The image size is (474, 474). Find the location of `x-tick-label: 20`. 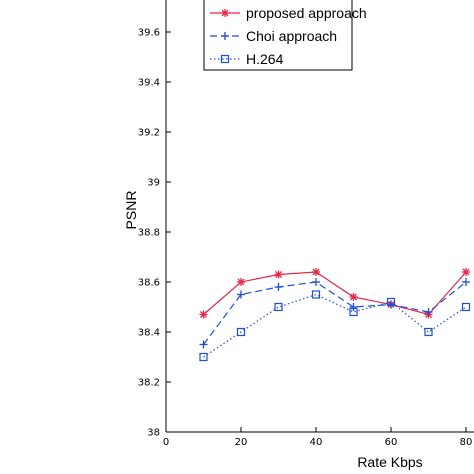

x-tick-label: 20 is located at coordinates (241, 442).